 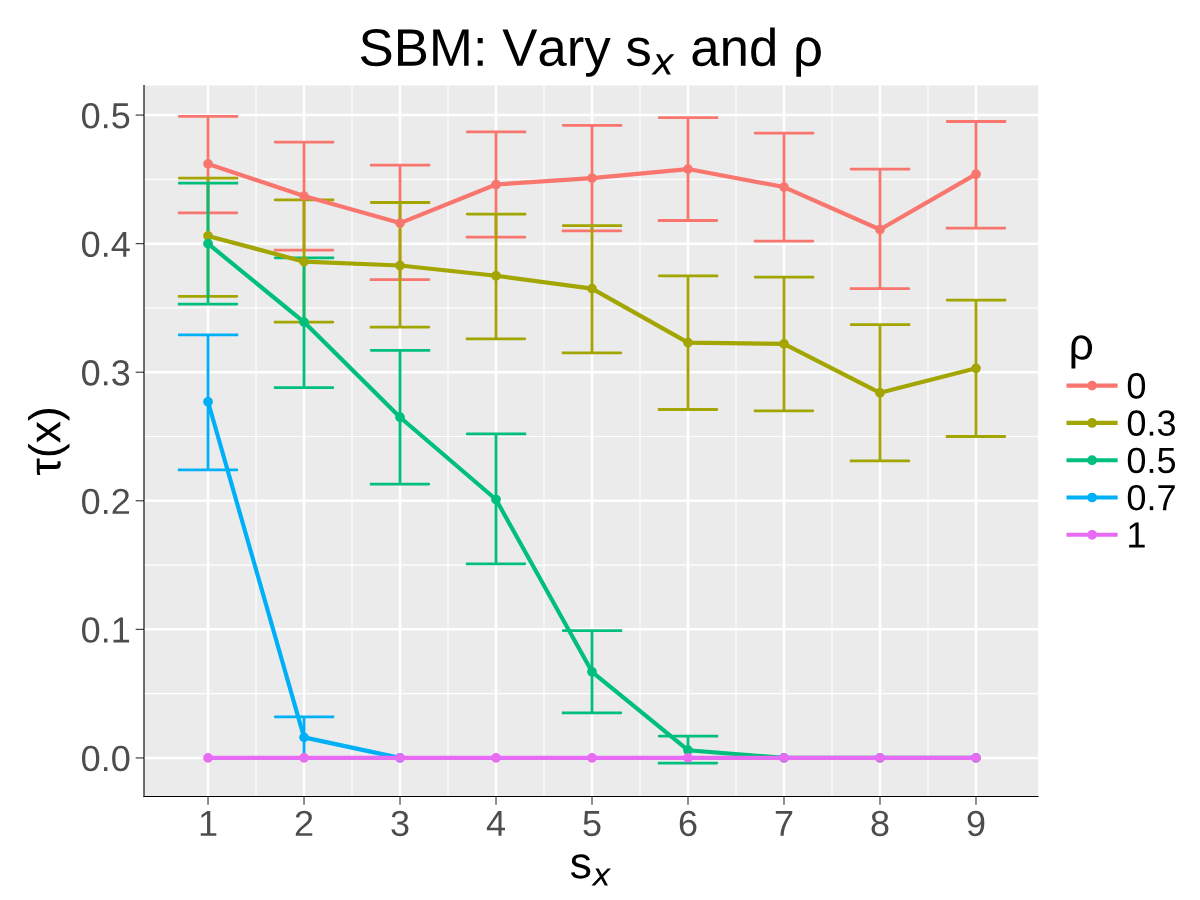 I want to click on legend-label: 0.7, so click(x=1151, y=497).